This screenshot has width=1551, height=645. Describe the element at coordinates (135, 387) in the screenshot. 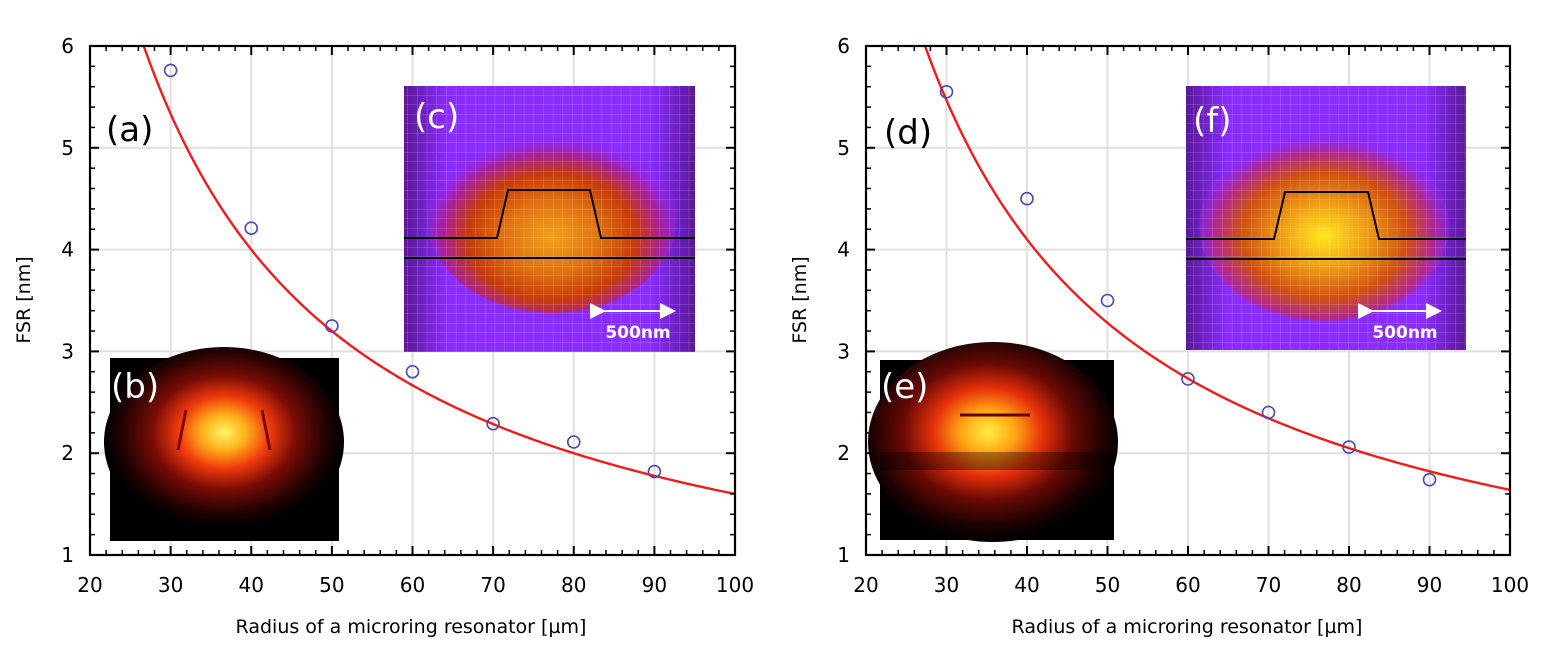

I see `panel-label-b: (b)` at that location.